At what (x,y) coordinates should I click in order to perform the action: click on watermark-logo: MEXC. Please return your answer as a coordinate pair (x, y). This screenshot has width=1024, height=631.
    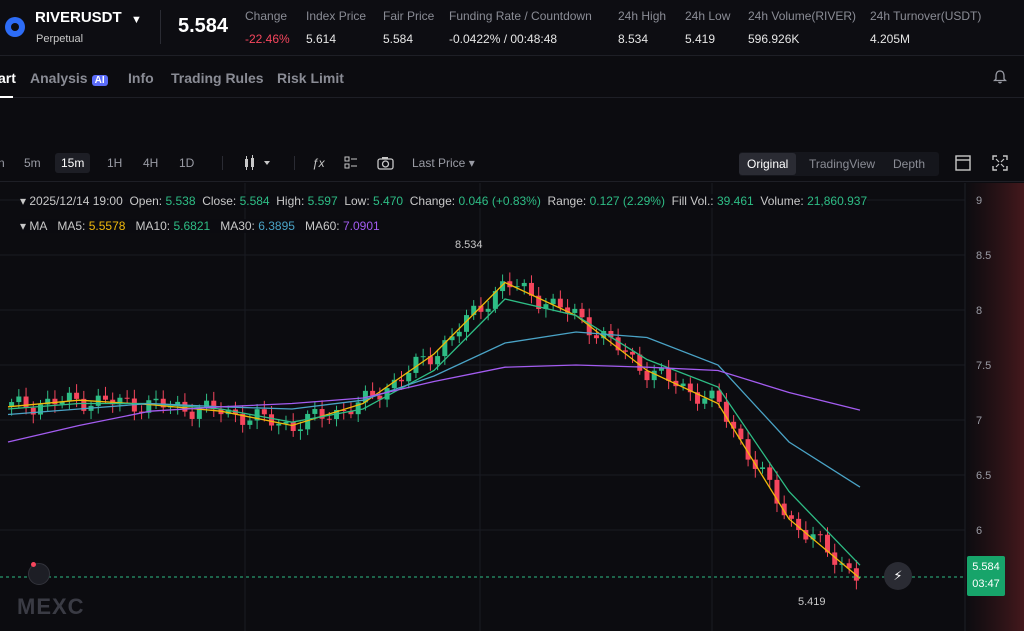
    Looking at the image, I should click on (51, 606).